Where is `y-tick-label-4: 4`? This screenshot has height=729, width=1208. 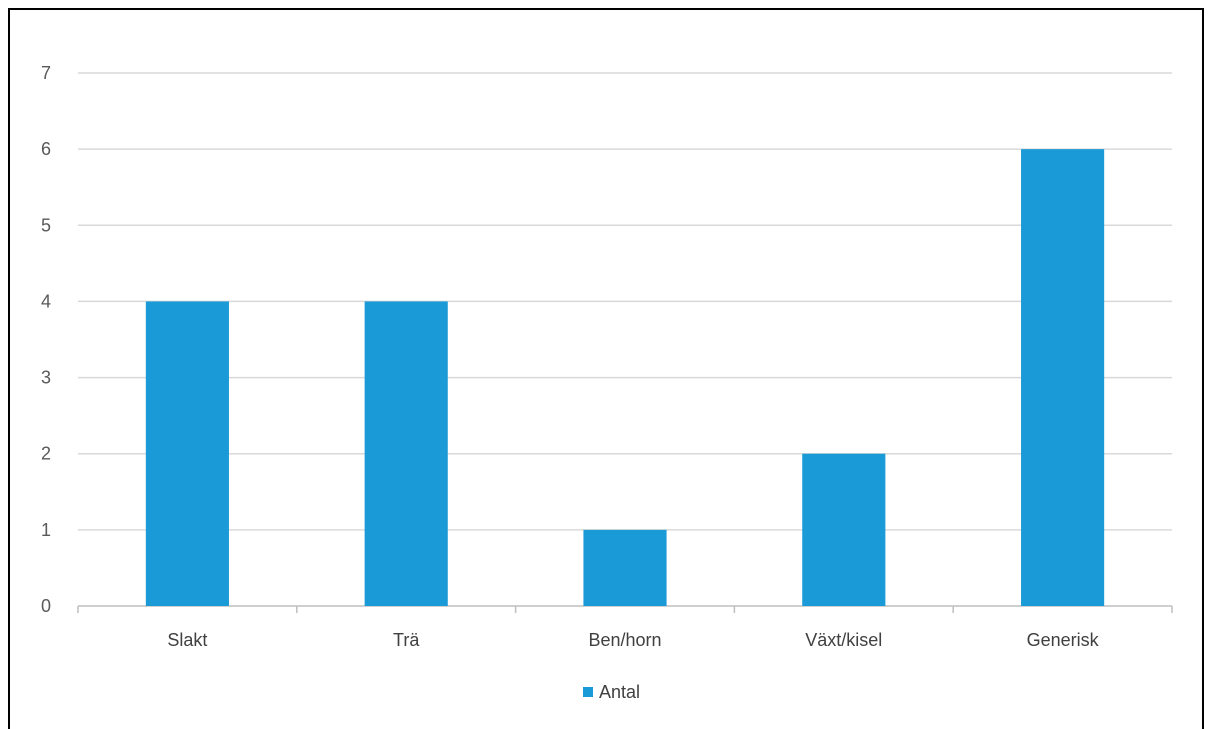 y-tick-label-4: 4 is located at coordinates (46, 301).